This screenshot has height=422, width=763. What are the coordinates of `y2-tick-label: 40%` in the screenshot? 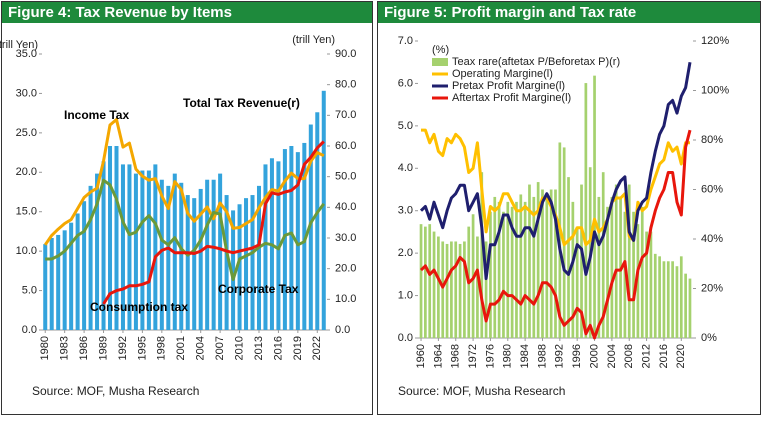 It's located at (712, 239).